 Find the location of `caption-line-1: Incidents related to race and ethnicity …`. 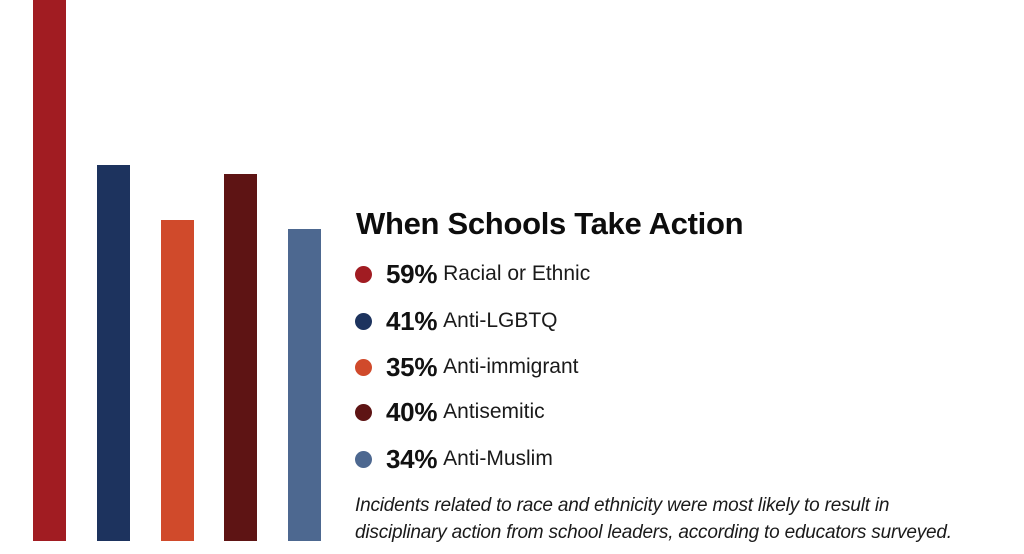

caption-line-1: Incidents related to race and ethnicity … is located at coordinates (622, 505).